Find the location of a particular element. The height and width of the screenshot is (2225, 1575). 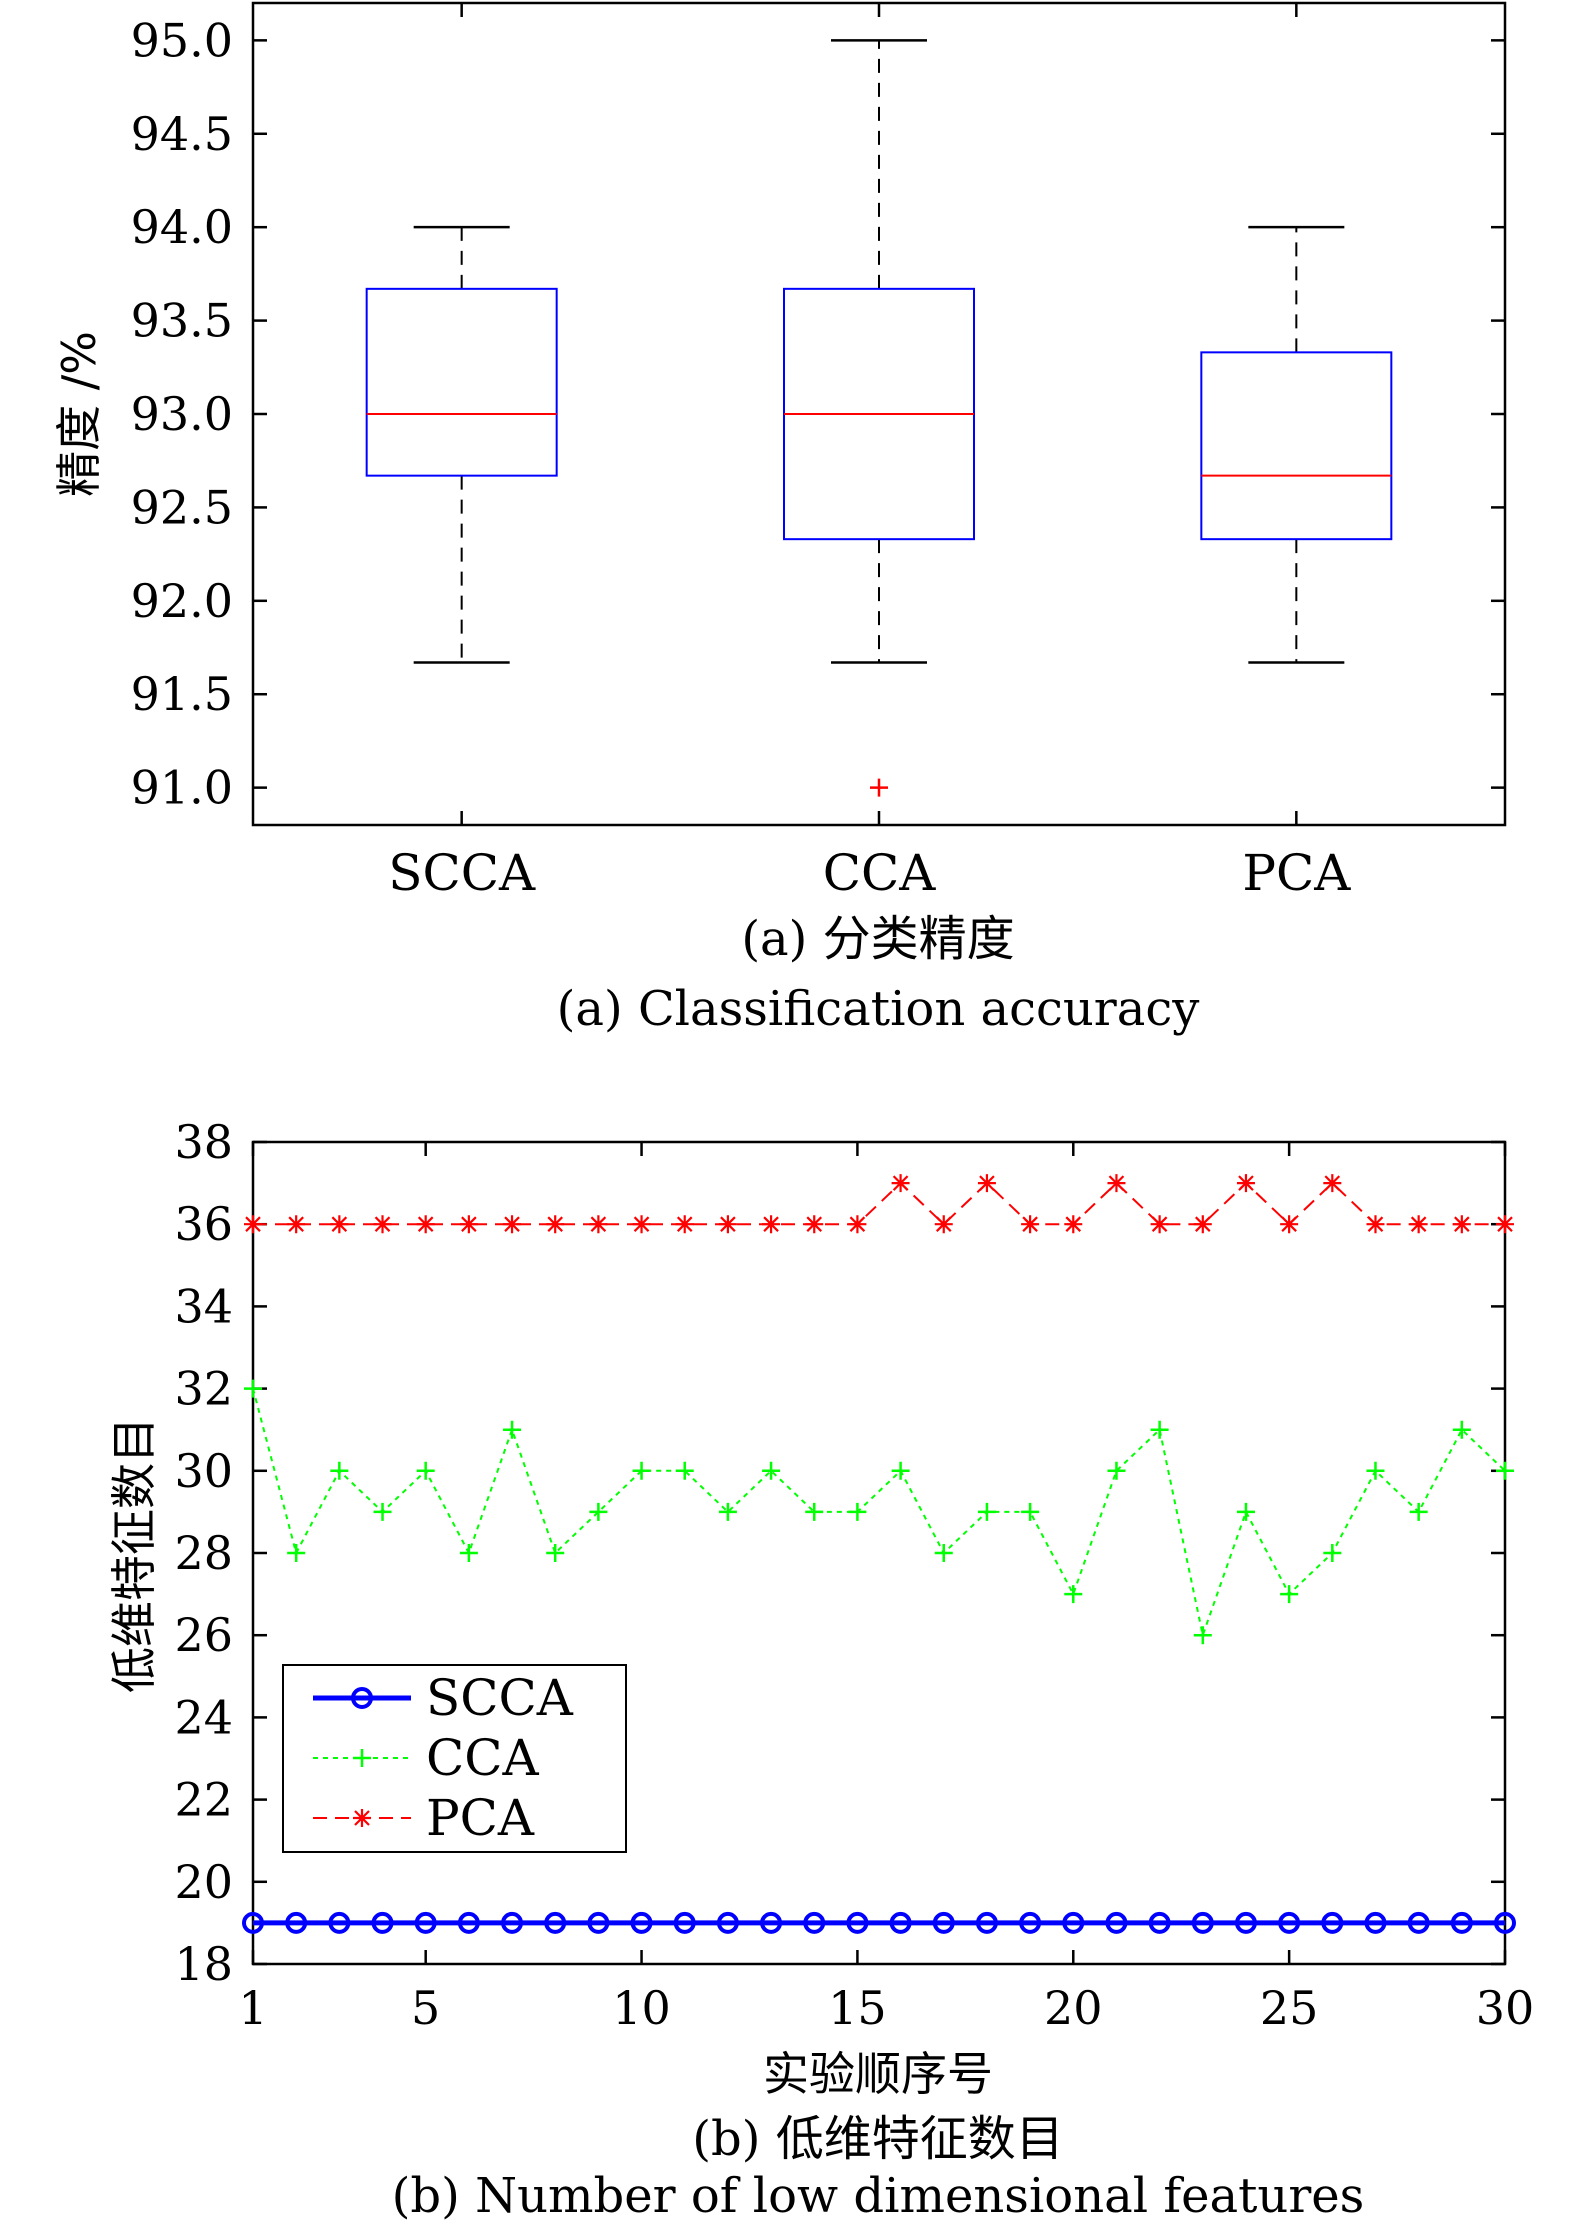

y-tick-label: 36 is located at coordinates (203, 1224).